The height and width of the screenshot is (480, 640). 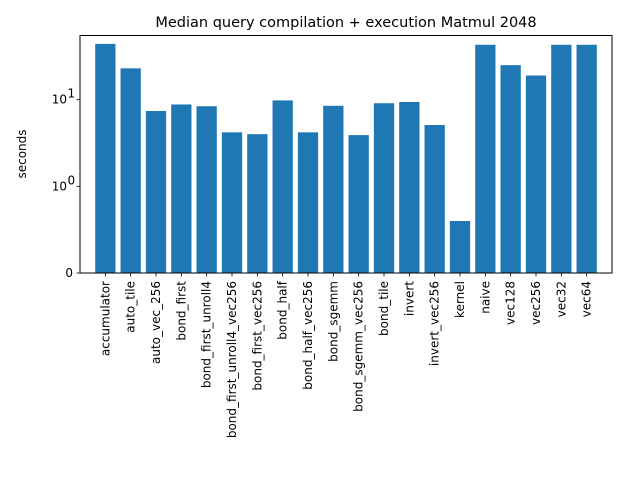 I want to click on x-tick-label-vec32: vec32, so click(x=561, y=299).